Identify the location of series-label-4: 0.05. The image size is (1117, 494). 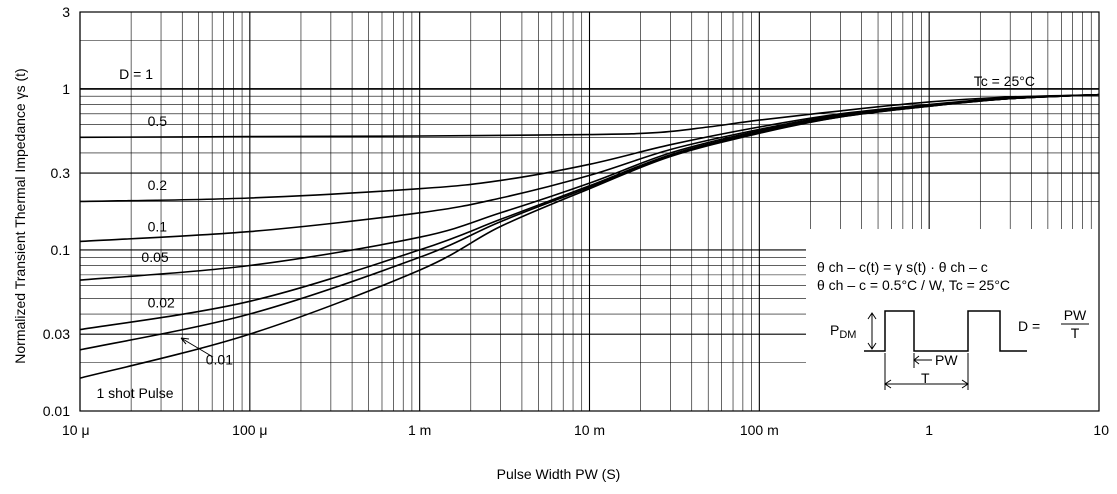
(154, 257).